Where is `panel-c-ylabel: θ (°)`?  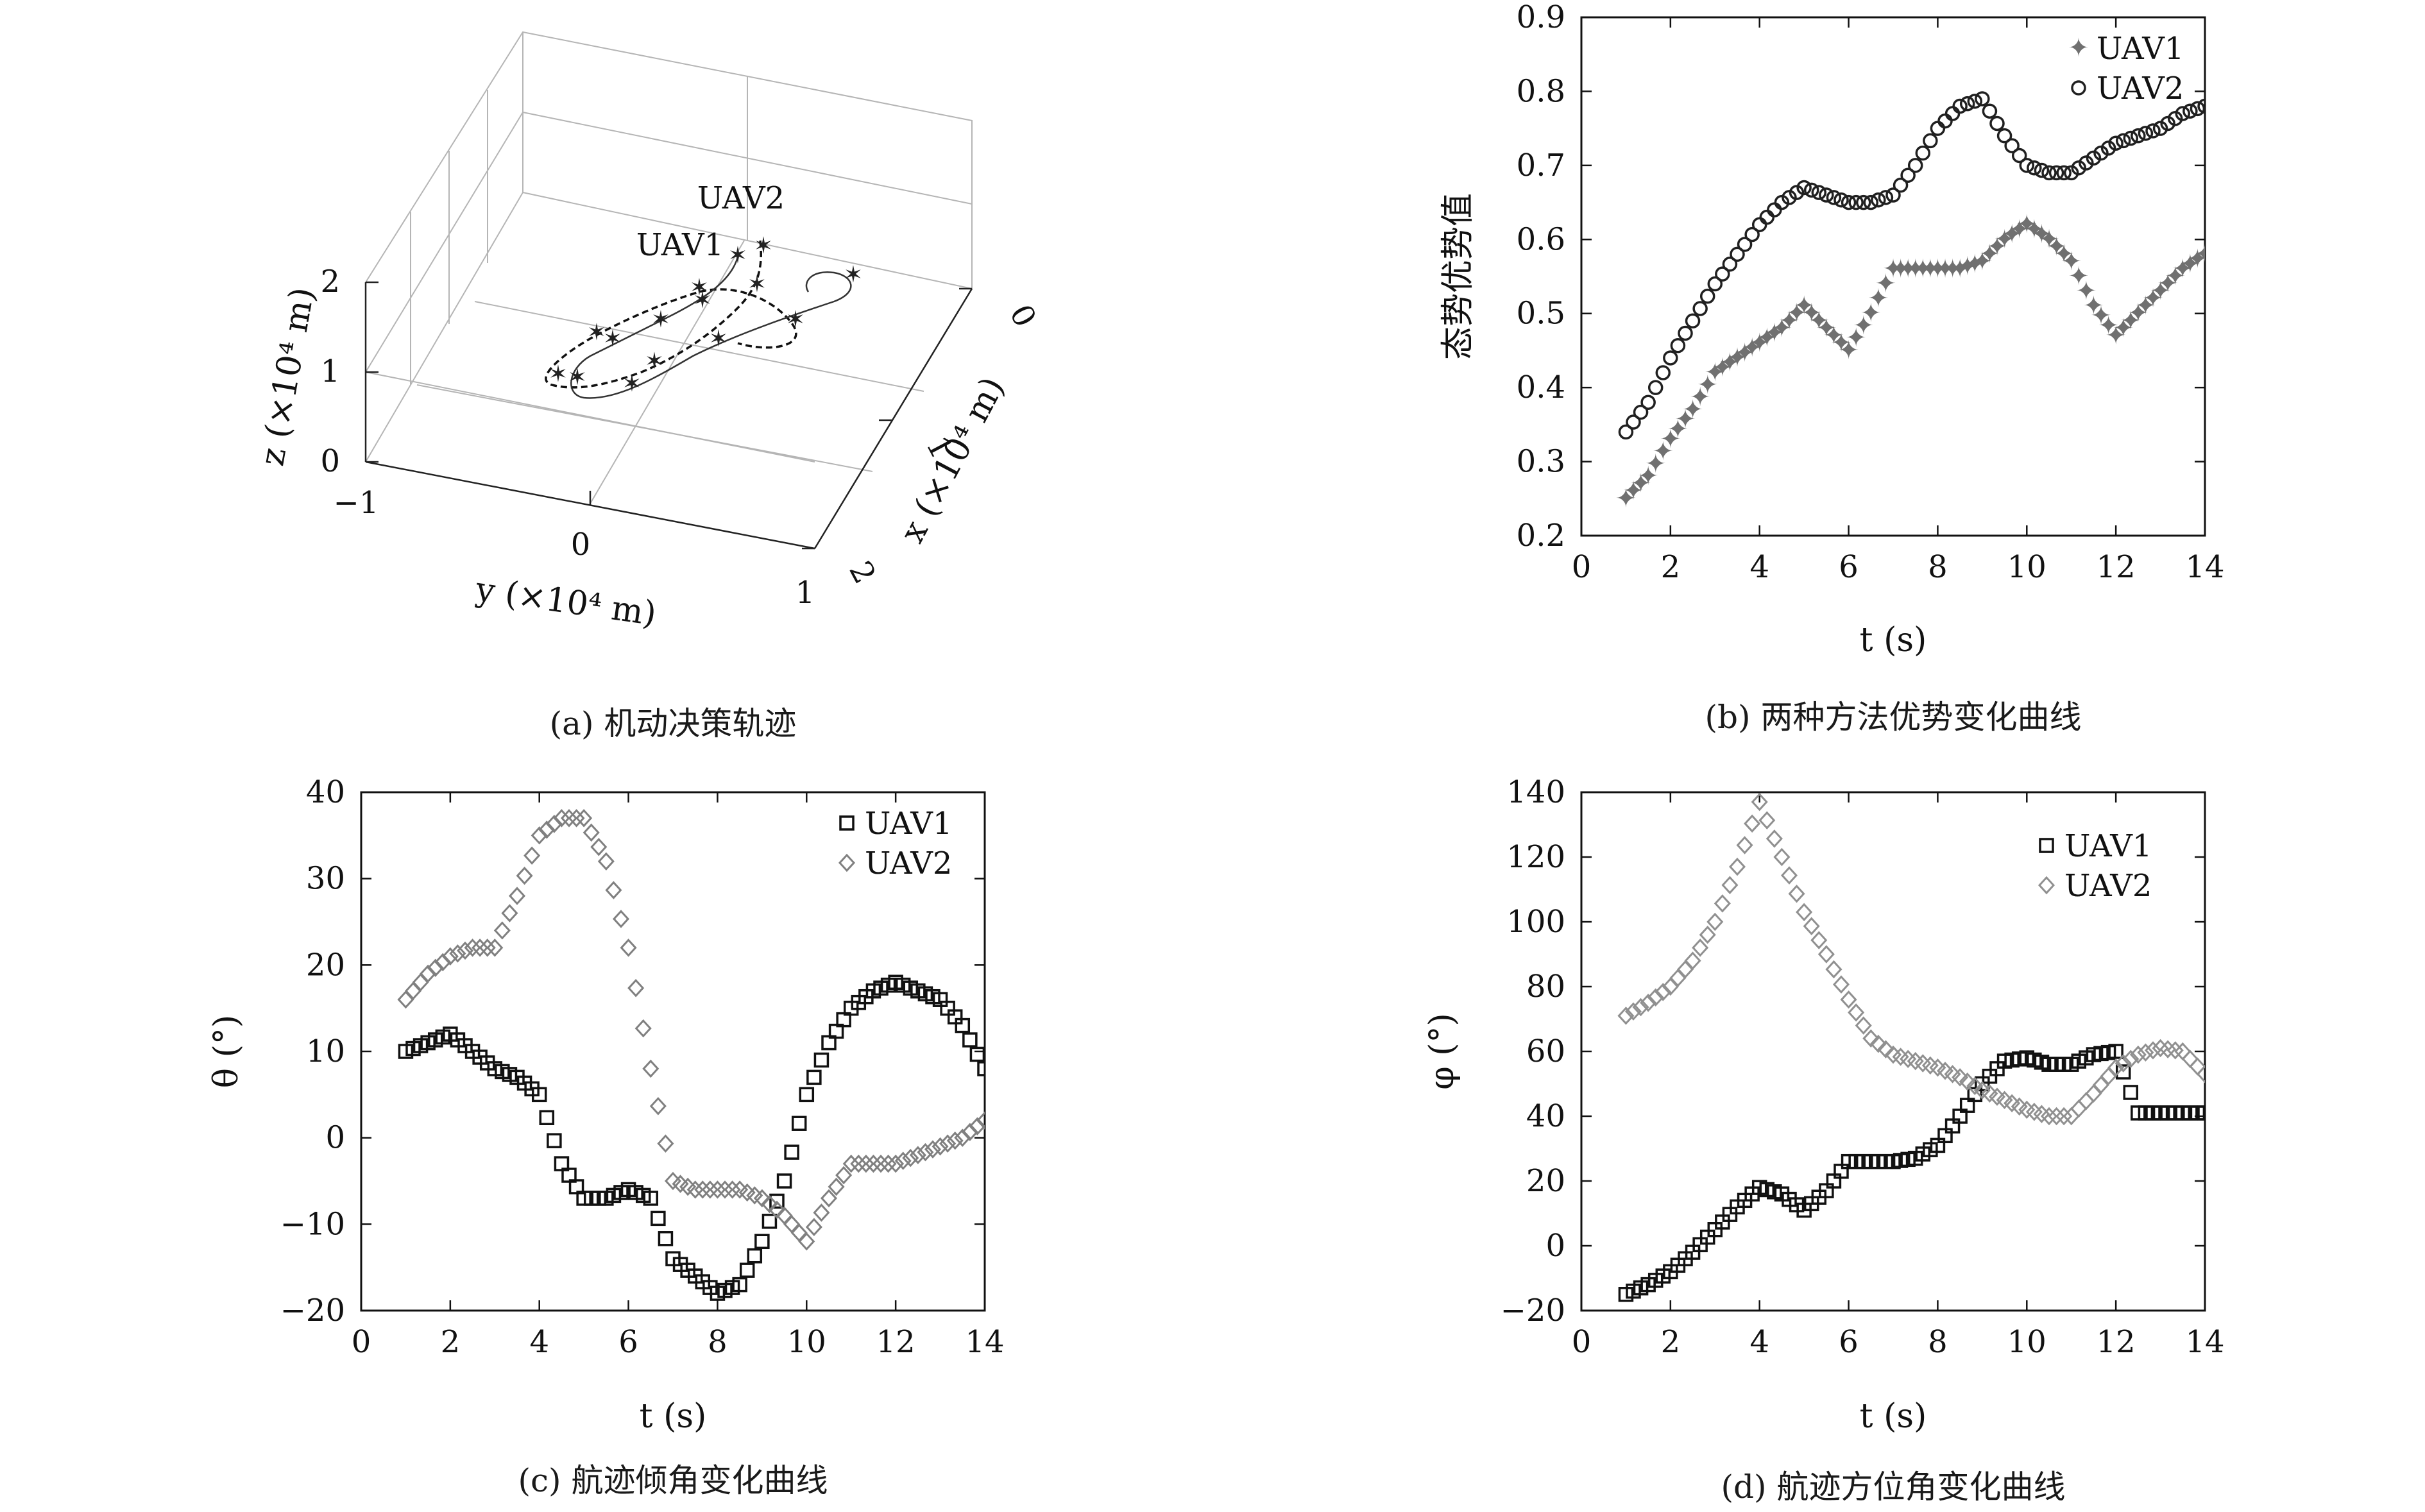
panel-c-ylabel: θ (°) is located at coordinates (226, 1051).